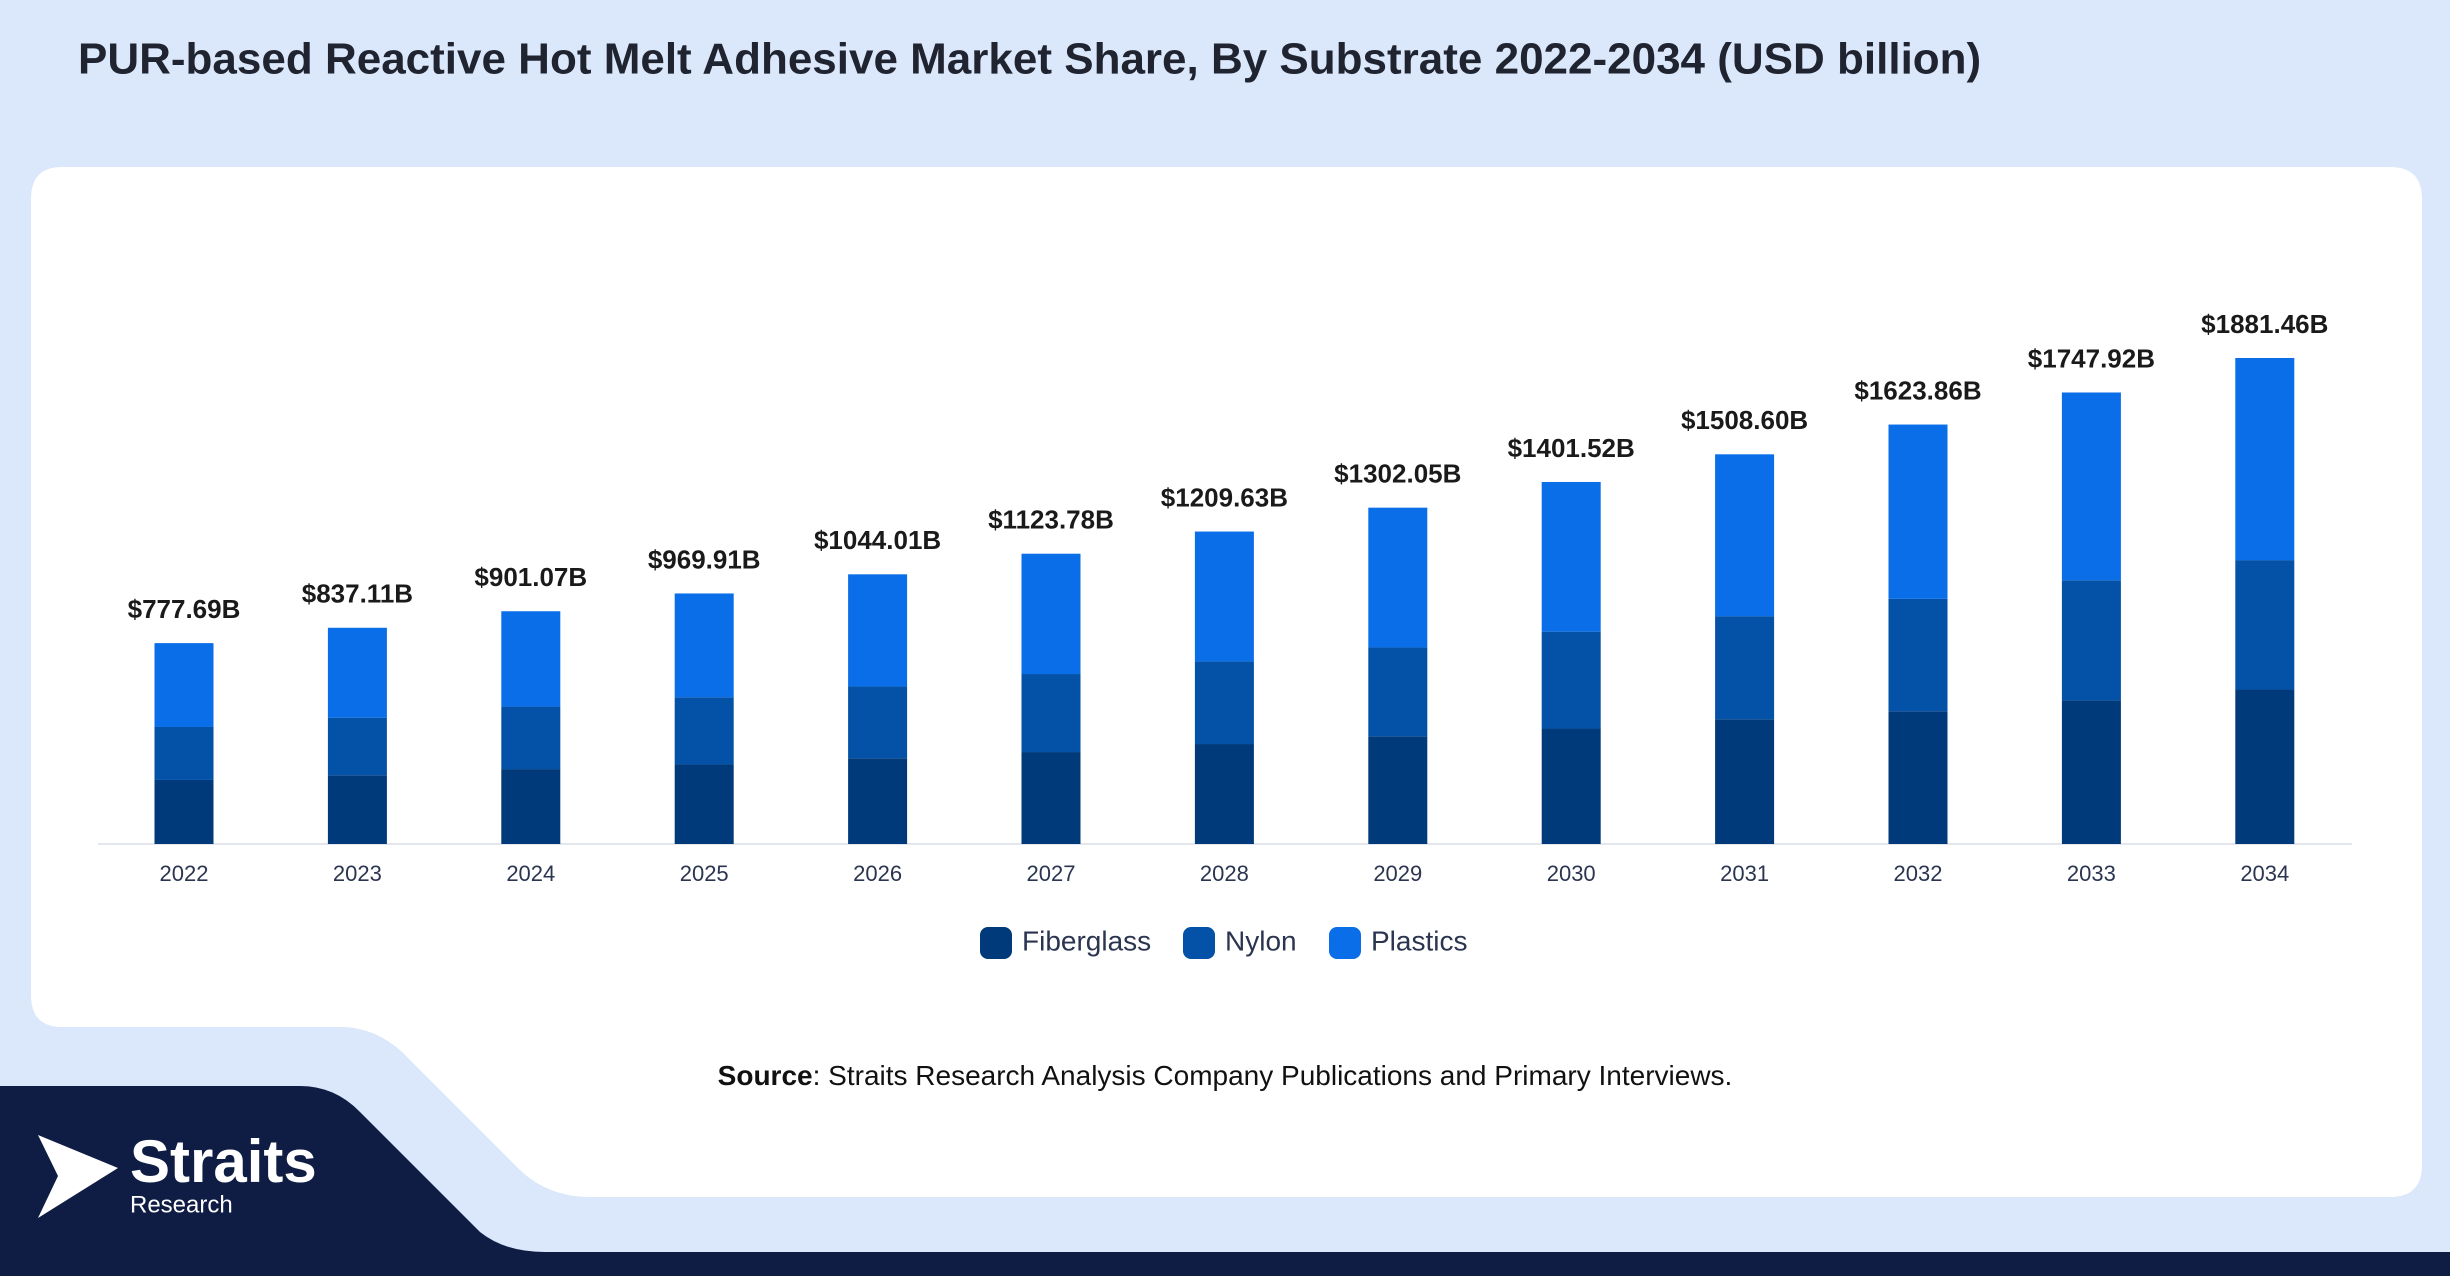 The image size is (2450, 1276). Describe the element at coordinates (184, 609) in the screenshot. I see `total-label: $777.69B` at that location.